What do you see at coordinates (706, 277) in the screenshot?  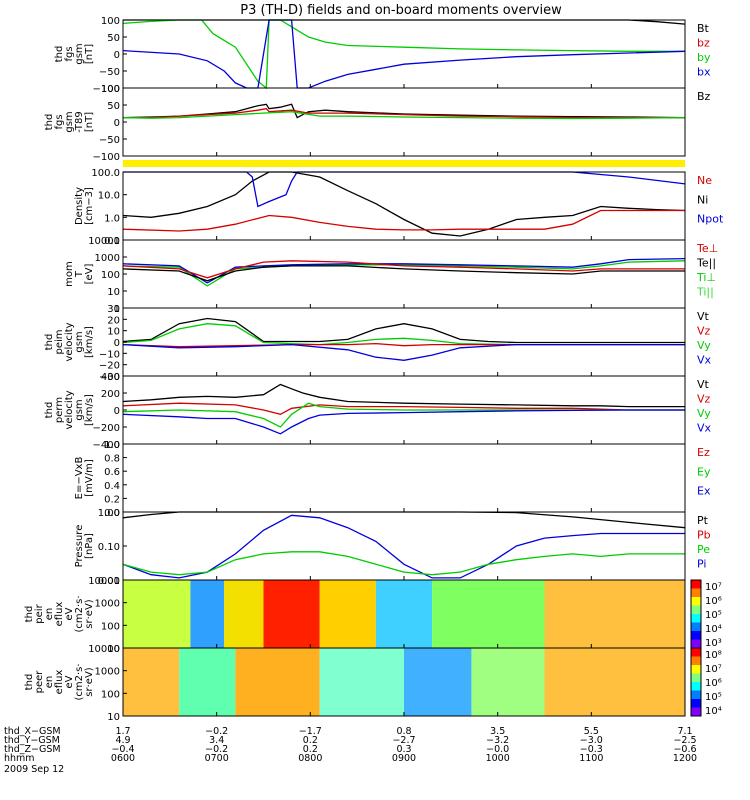 I see `legend-entry: Ti⊥` at bounding box center [706, 277].